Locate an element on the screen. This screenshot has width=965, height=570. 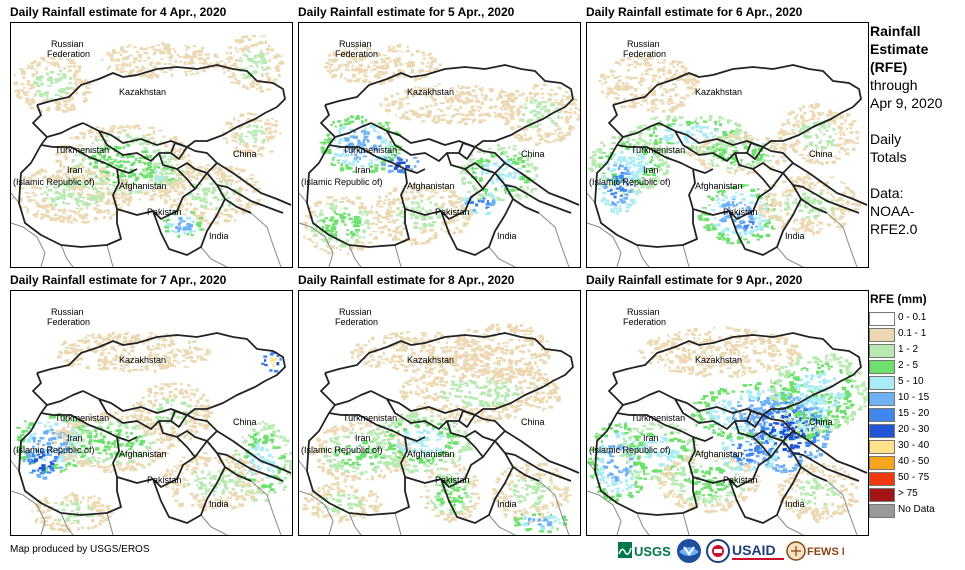
side-date: Apr 9, 2020 is located at coordinates (906, 103).